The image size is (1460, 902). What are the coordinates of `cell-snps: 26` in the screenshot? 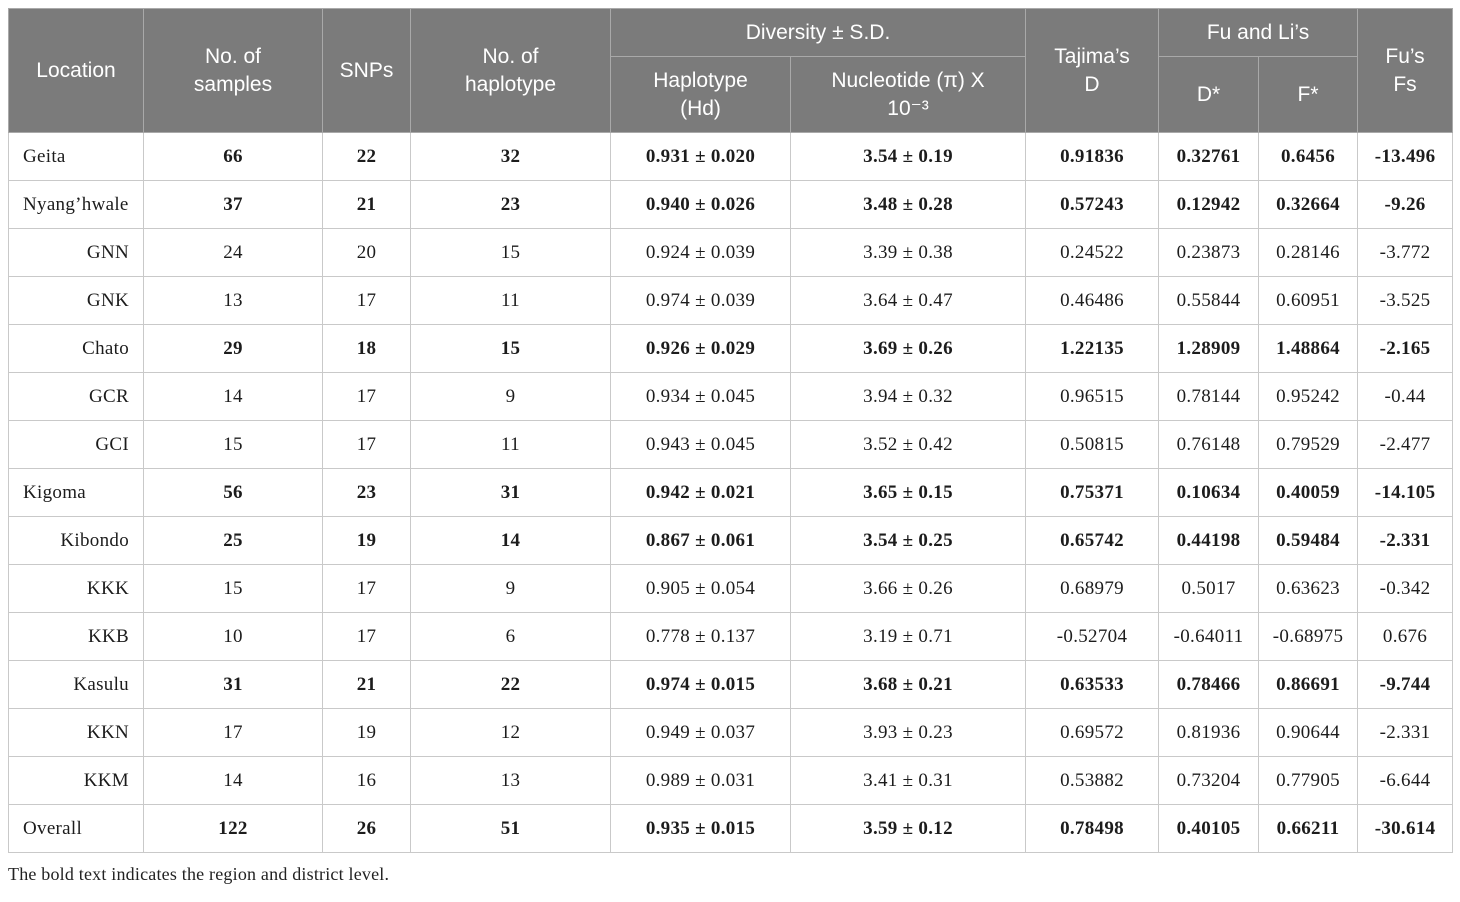 It's located at (366, 828).